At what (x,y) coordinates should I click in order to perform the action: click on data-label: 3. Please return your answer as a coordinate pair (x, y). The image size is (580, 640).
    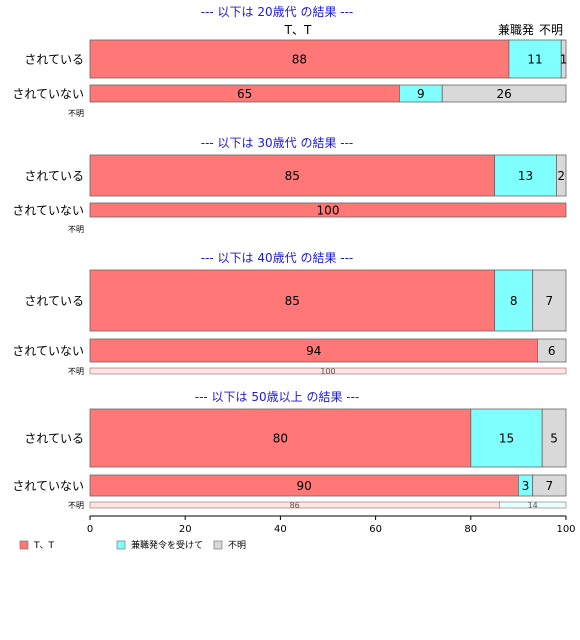
    Looking at the image, I should click on (526, 486).